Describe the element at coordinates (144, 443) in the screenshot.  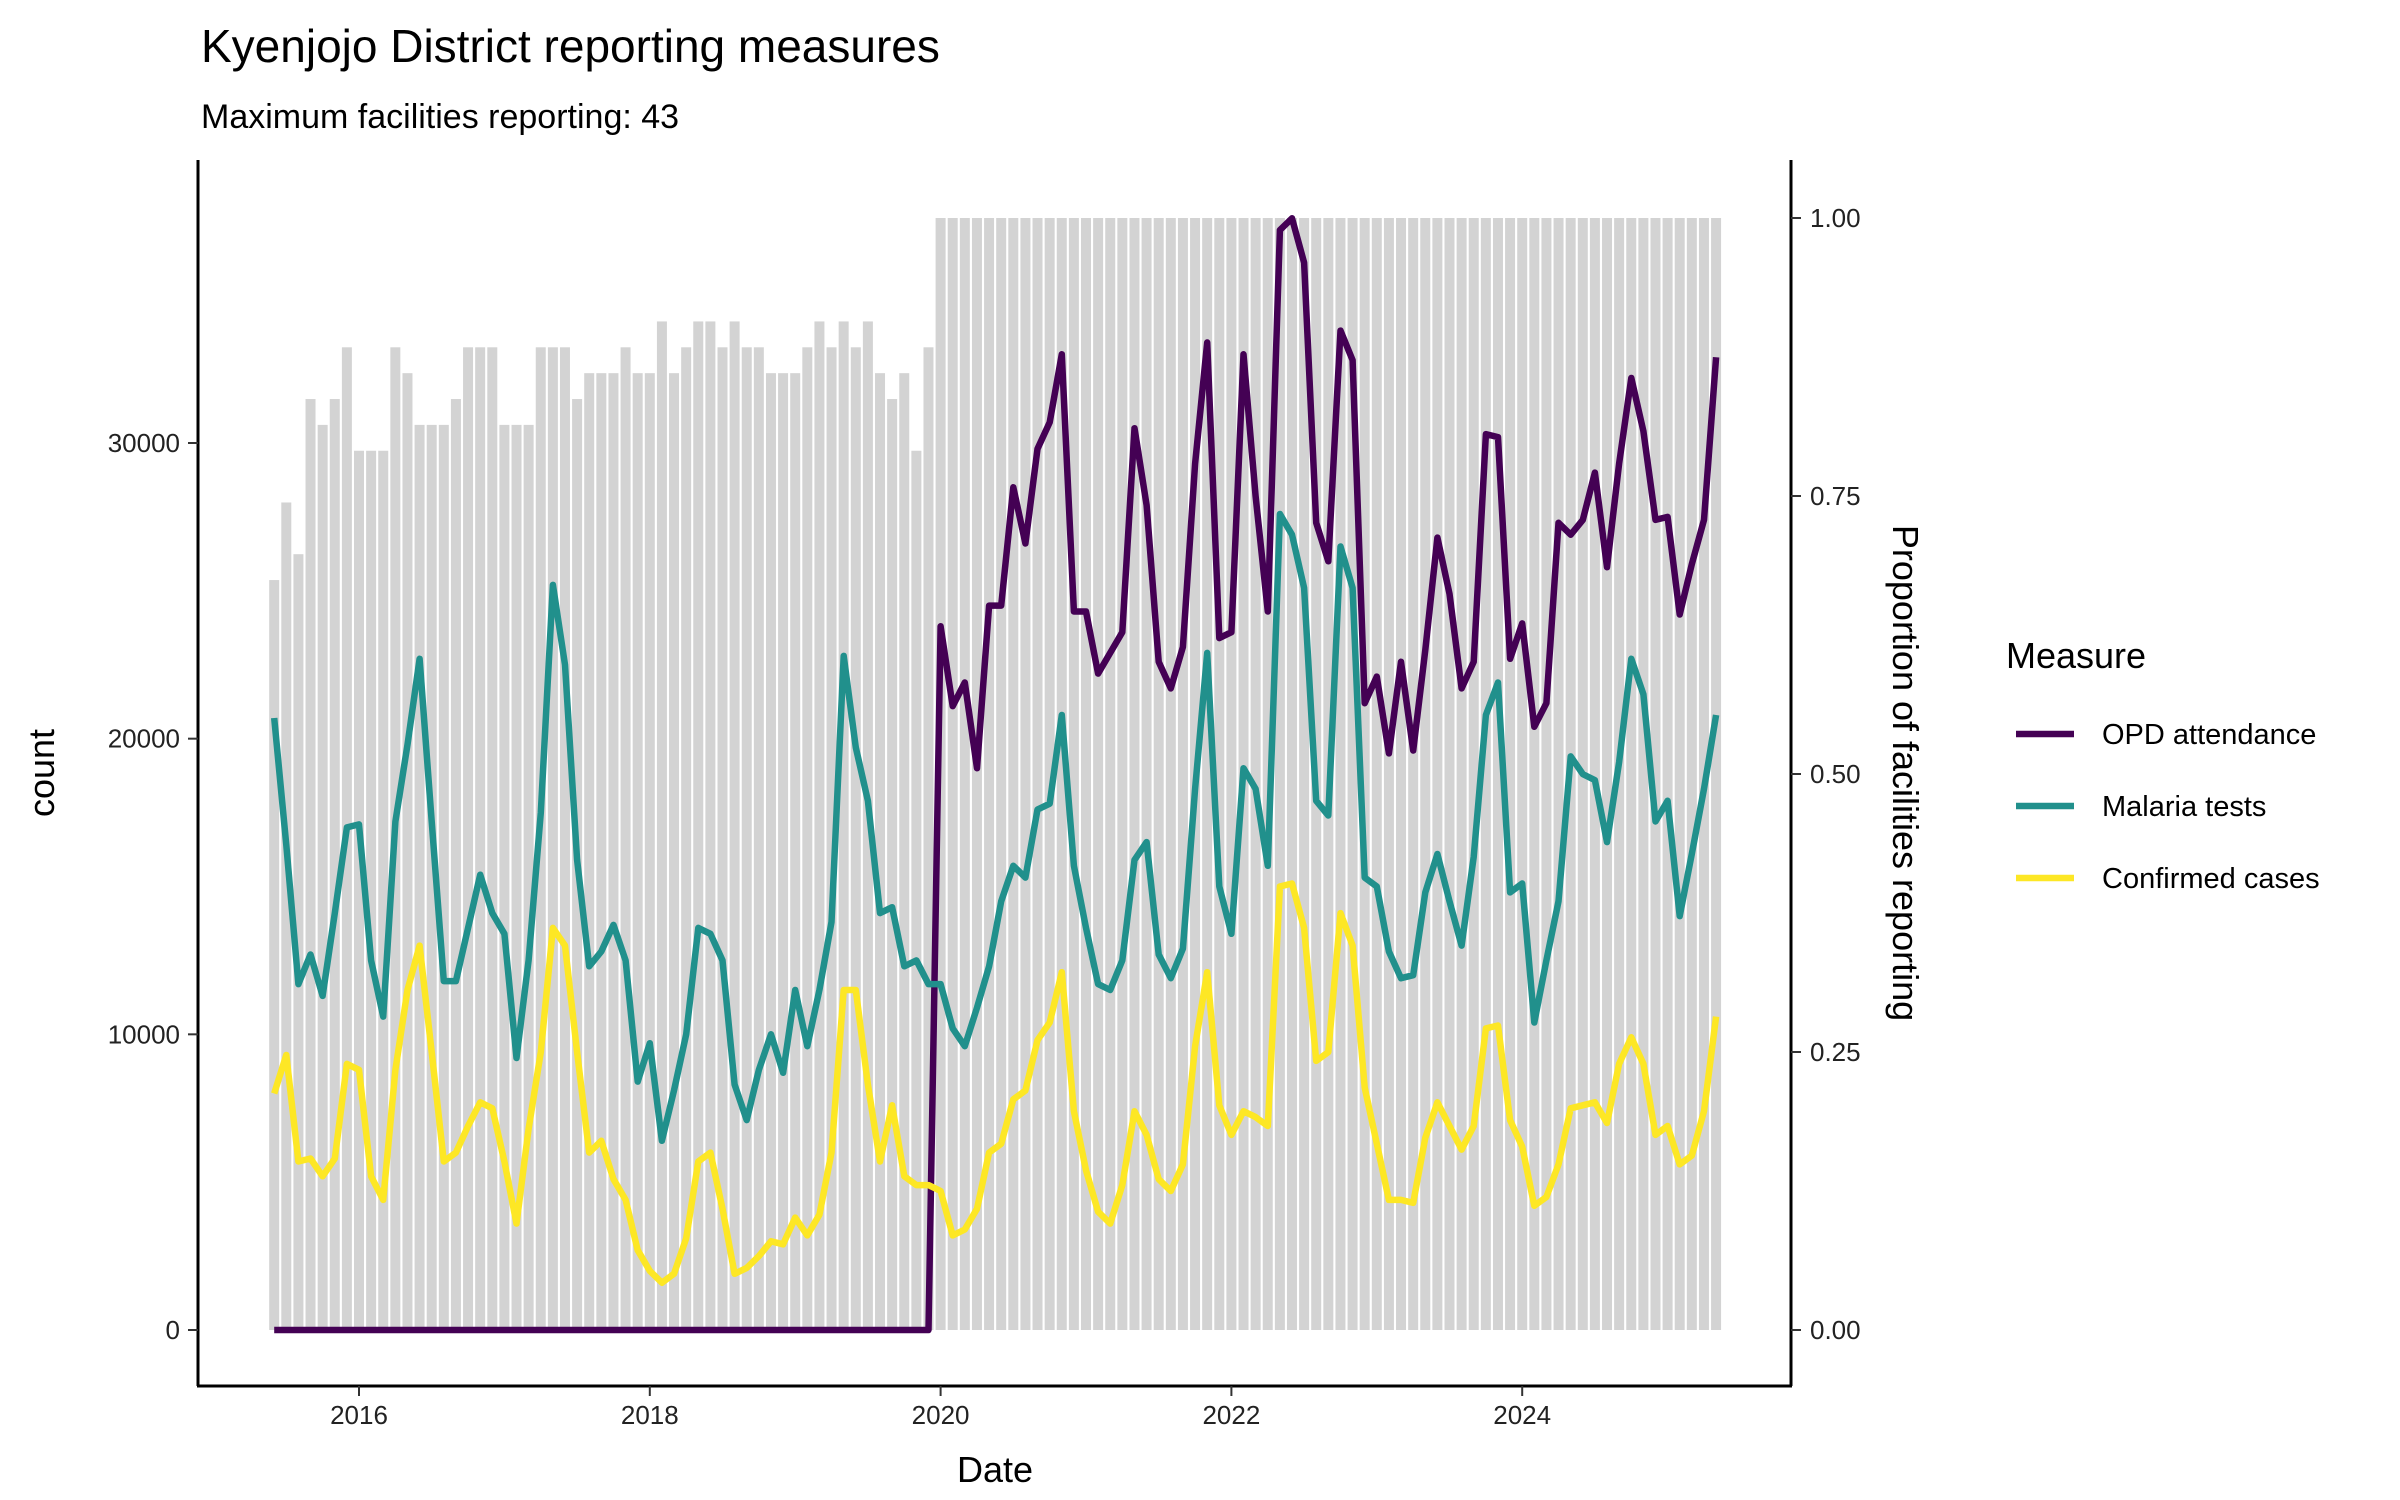
I see `y-tick-label: 30000` at that location.